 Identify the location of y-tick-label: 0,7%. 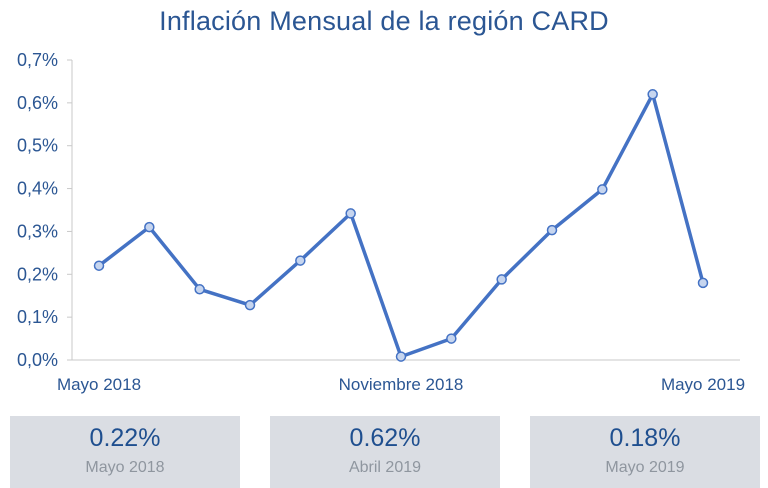
(37, 60).